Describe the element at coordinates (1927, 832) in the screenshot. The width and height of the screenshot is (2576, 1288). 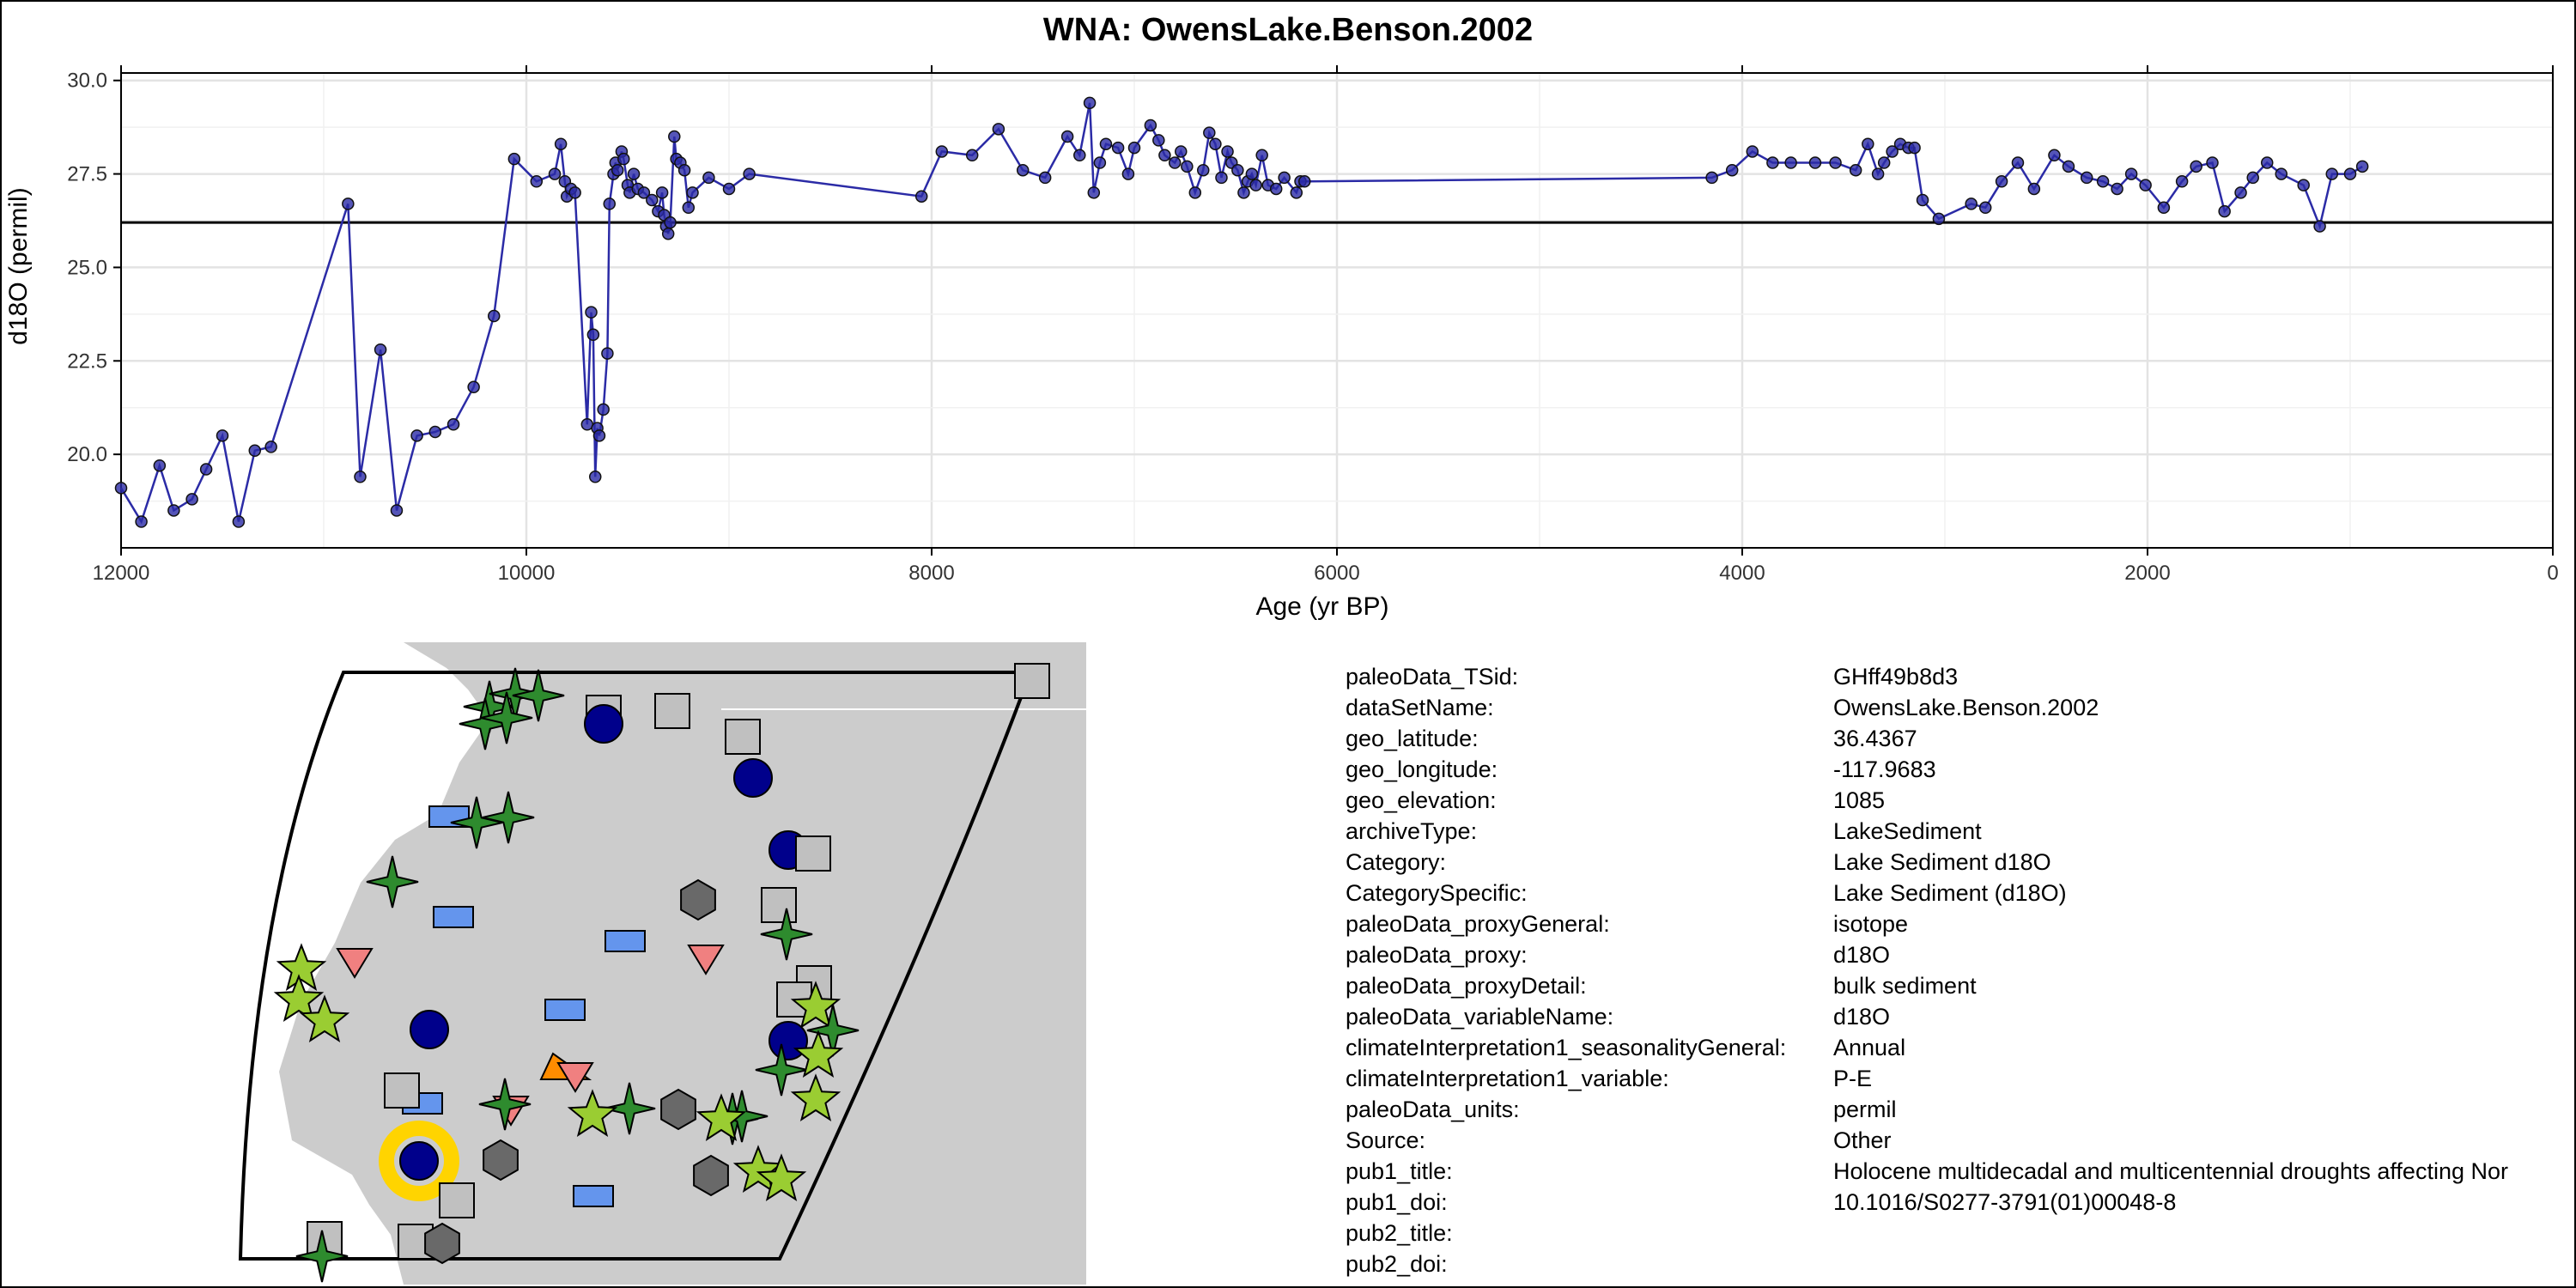
I see `metadata-row: archiveType: LakeSediment` at that location.